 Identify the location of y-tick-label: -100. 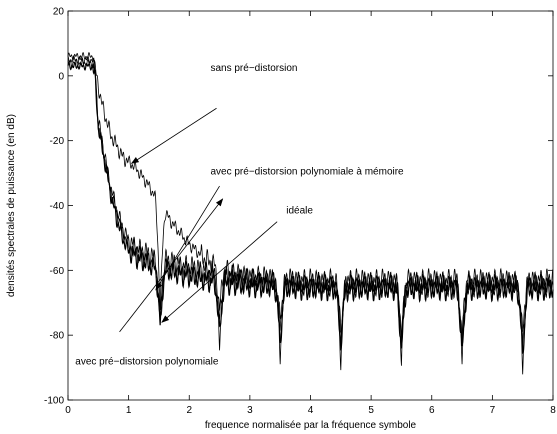
(54, 401).